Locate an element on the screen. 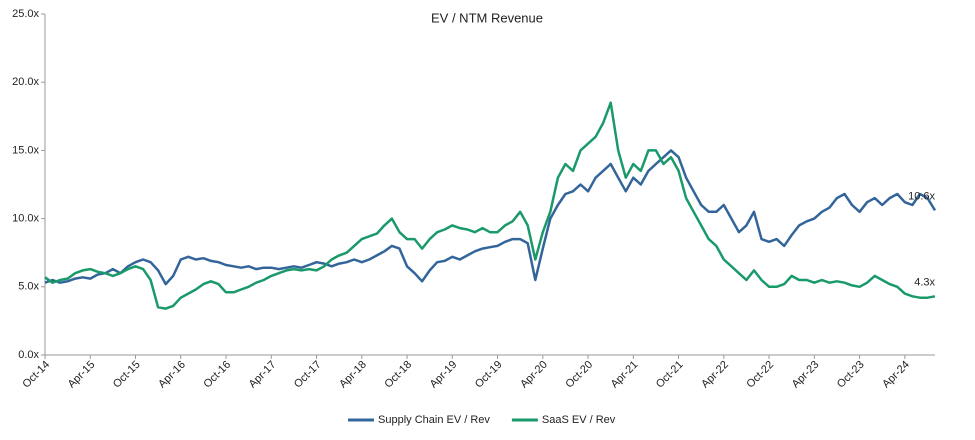 This screenshot has height=440, width=975. y-tick-label: 15.0x is located at coordinates (25, 150).